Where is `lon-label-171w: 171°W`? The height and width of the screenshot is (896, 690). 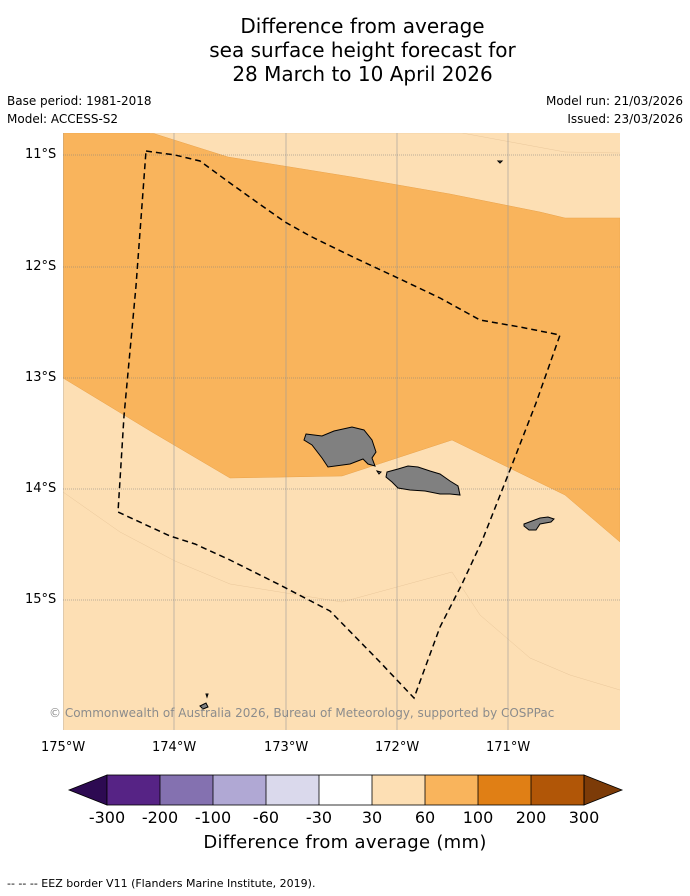
lon-label-171w: 171°W is located at coordinates (508, 747).